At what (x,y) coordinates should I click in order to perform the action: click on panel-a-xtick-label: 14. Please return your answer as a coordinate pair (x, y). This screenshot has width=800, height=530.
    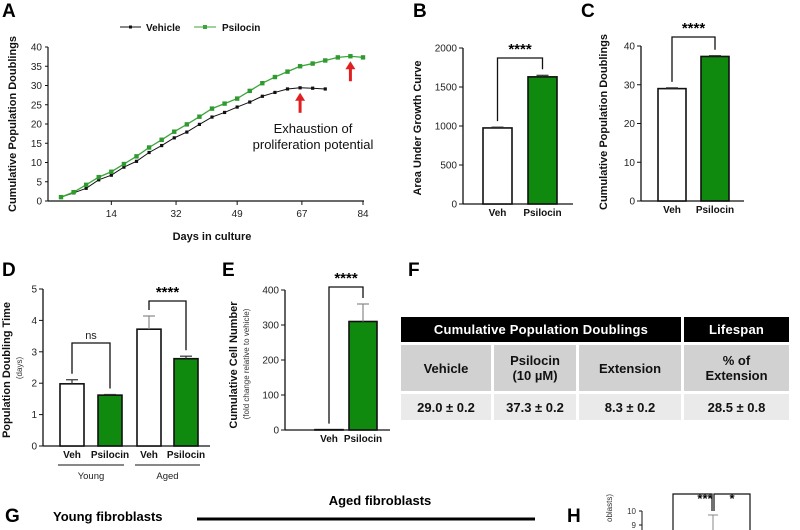
    Looking at the image, I should click on (112, 214).